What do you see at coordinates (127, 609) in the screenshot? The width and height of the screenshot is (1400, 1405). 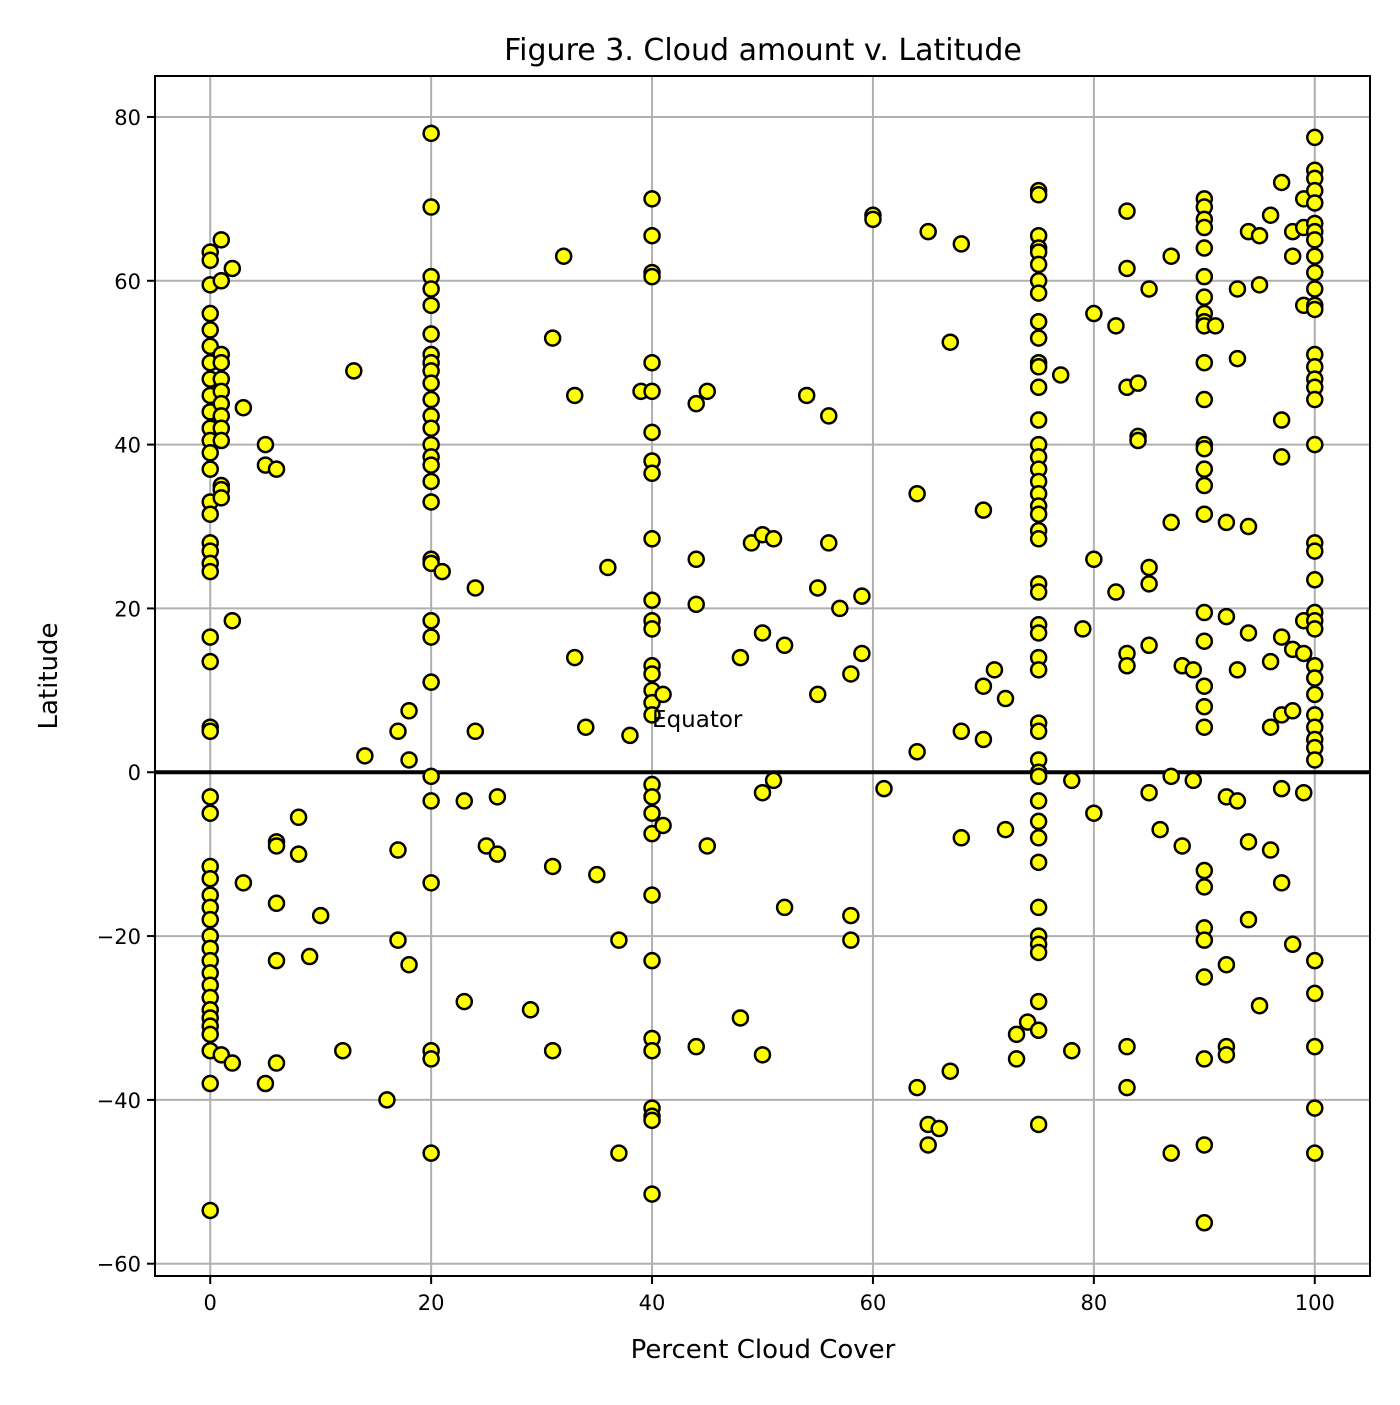 I see `y-tick-label: 20` at bounding box center [127, 609].